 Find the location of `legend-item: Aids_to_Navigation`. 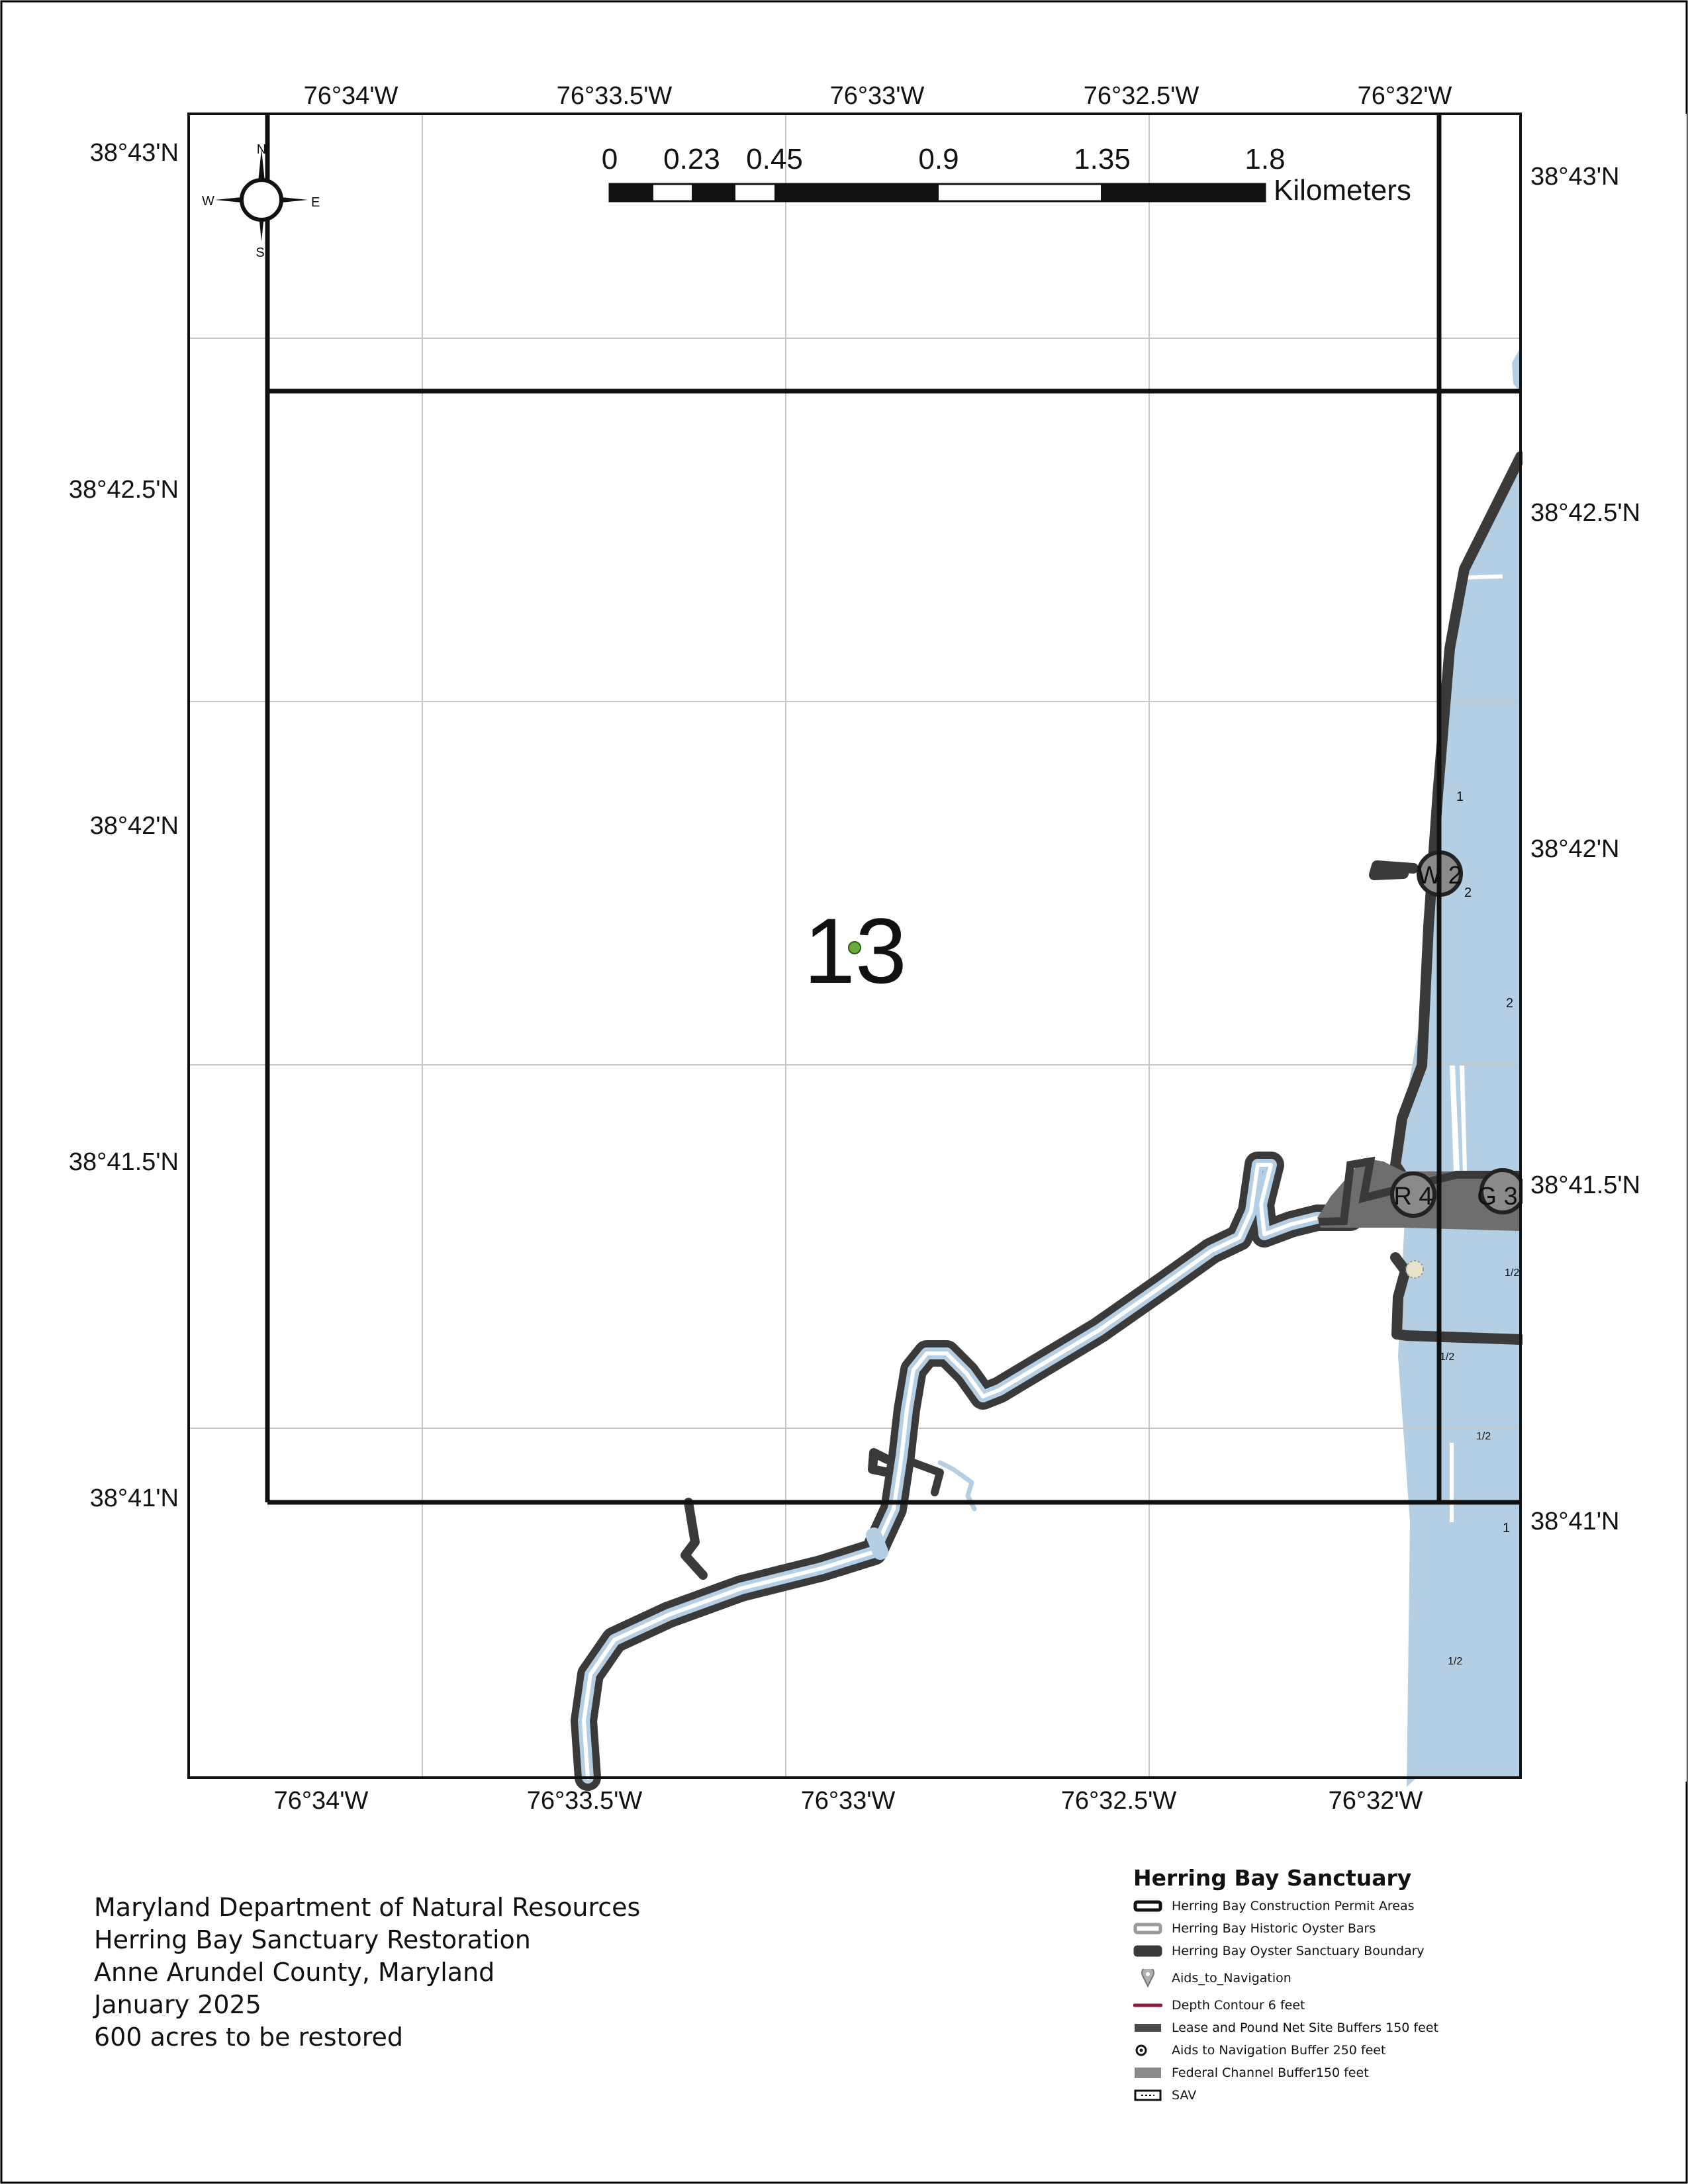

legend-item: Aids_to_Navigation is located at coordinates (1305, 1978).